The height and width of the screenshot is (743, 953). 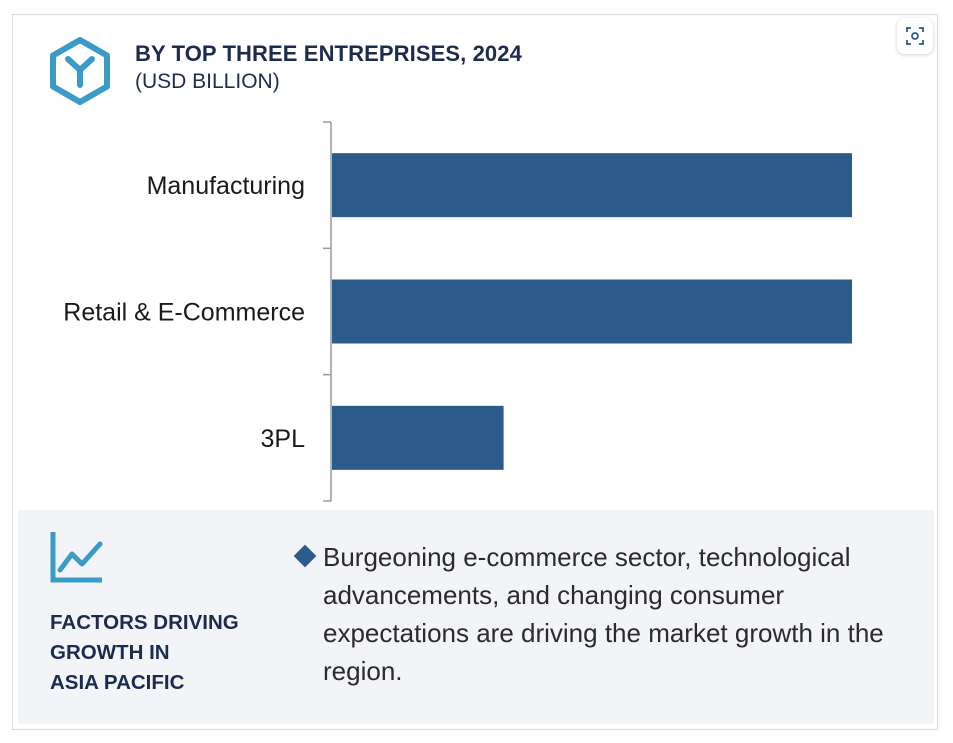 I want to click on category-label: 3PL, so click(x=283, y=439).